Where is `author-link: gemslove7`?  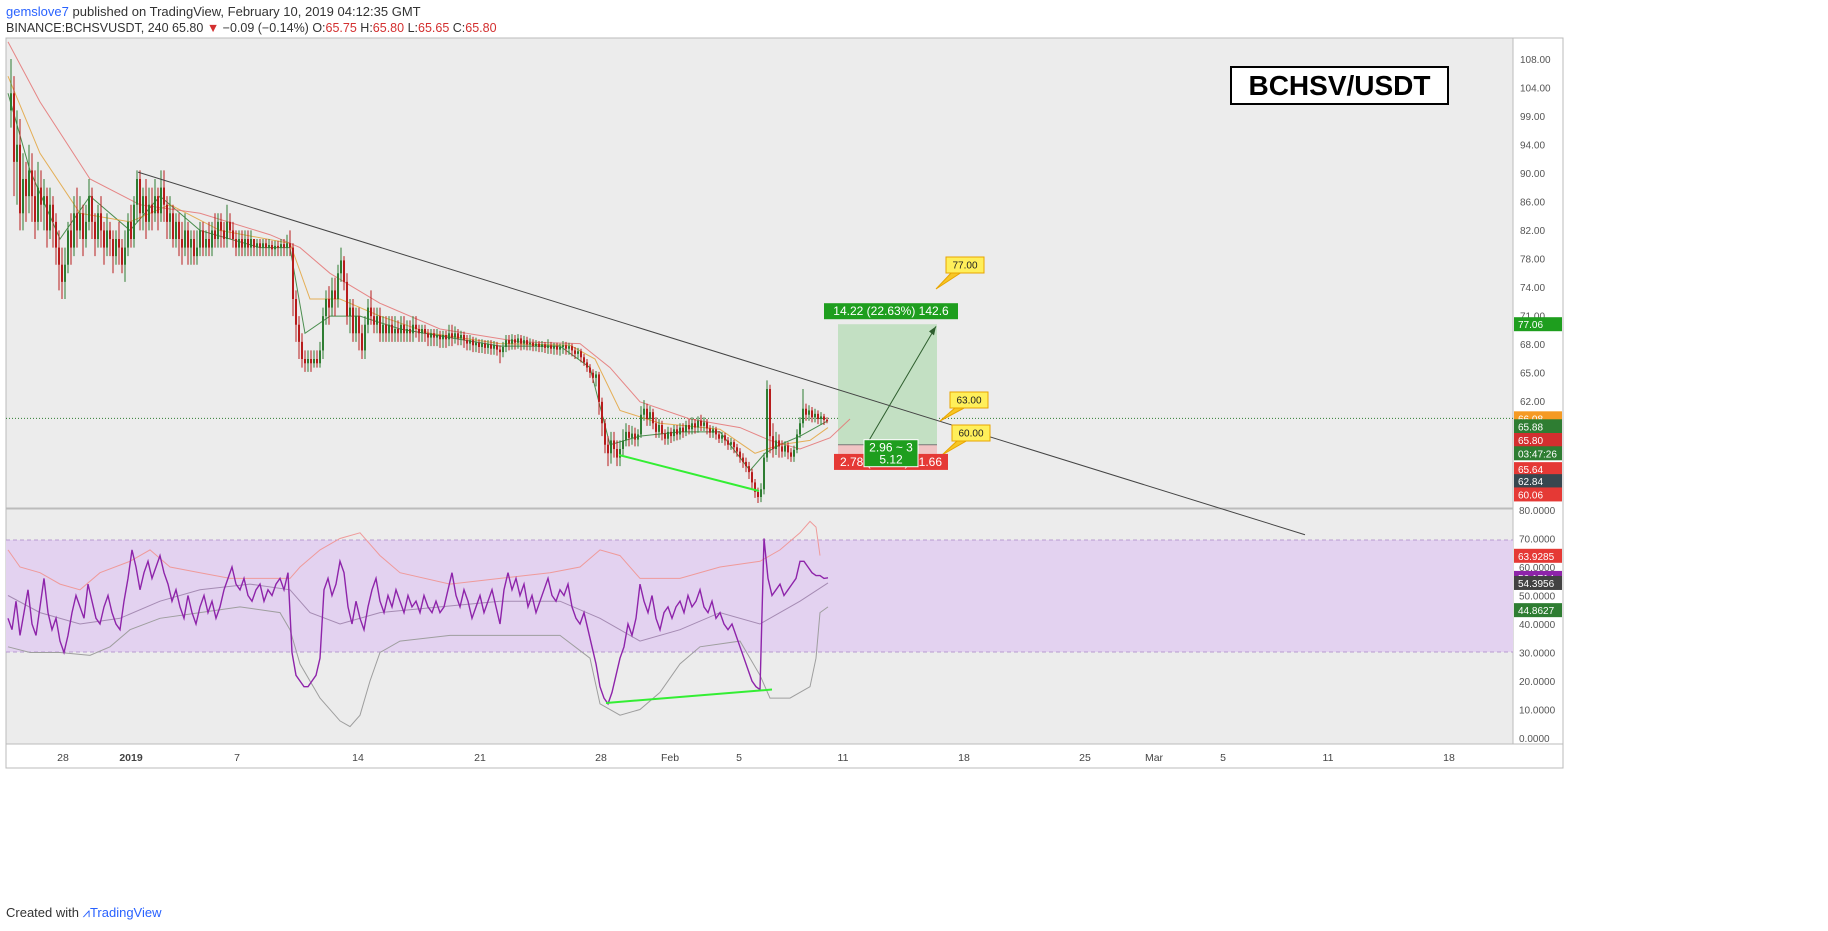
author-link: gemslove7 is located at coordinates (37, 11).